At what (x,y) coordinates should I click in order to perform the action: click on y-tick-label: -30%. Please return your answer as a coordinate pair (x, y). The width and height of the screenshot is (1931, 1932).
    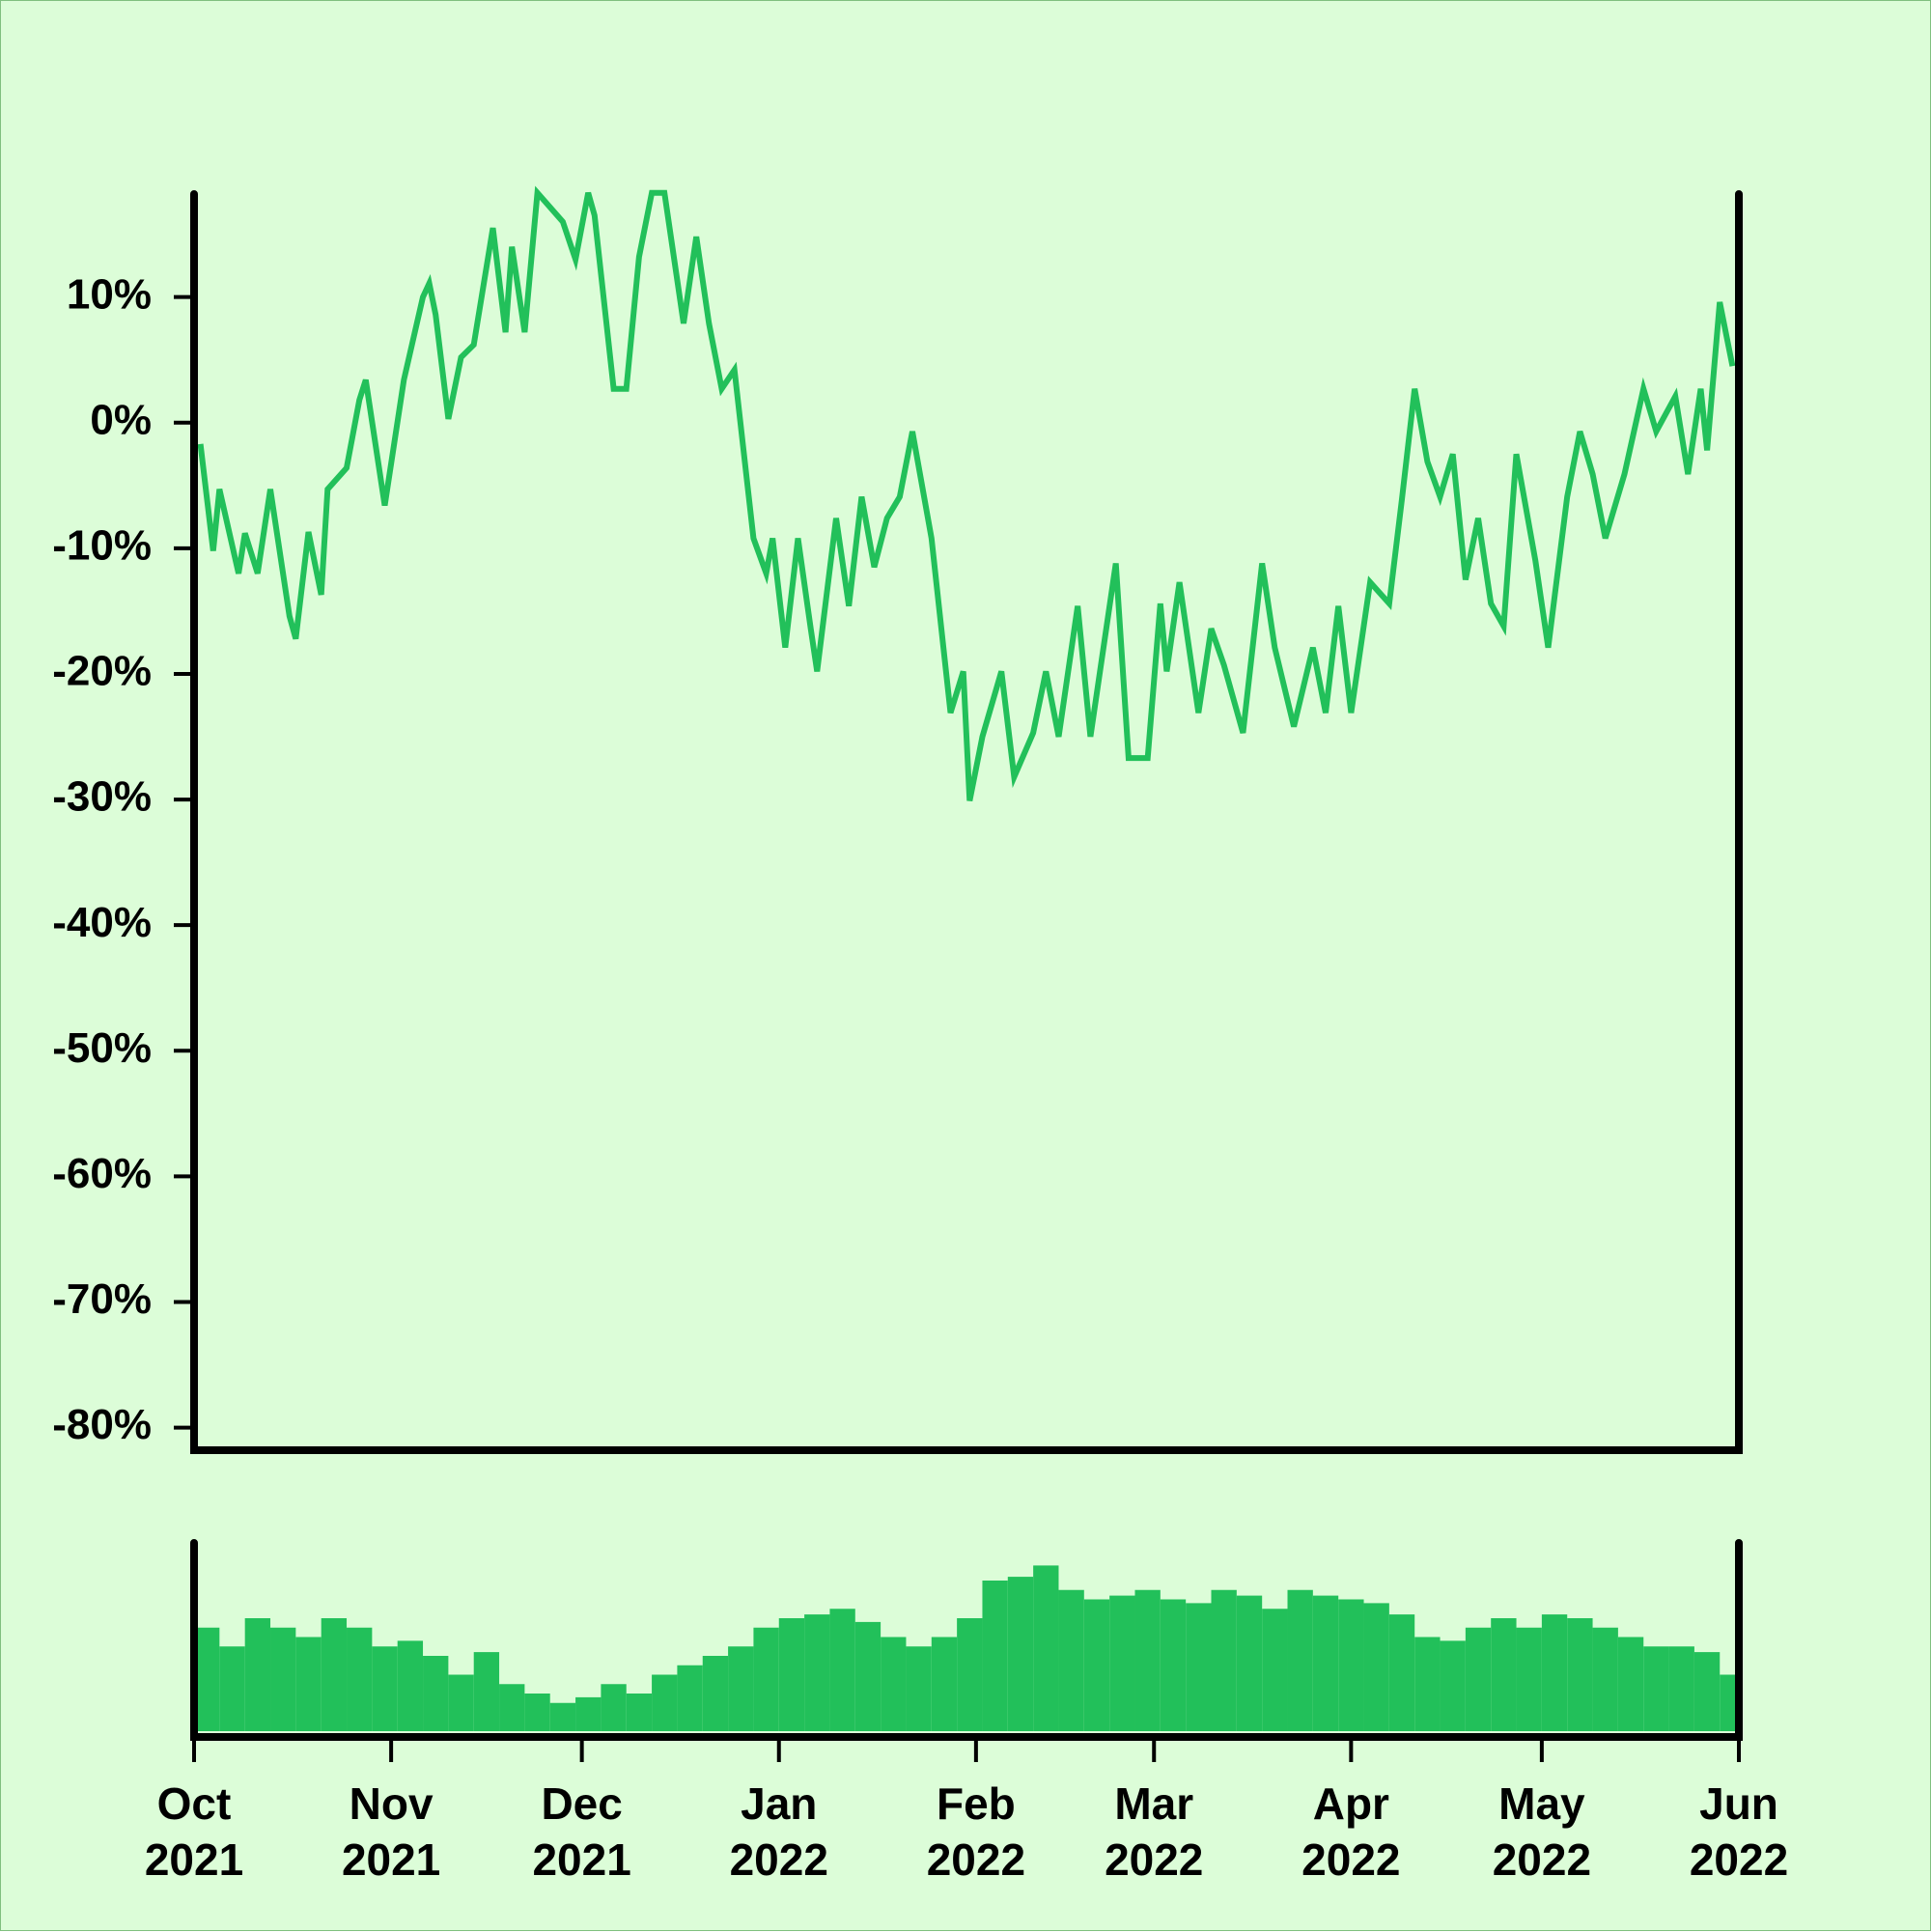
    Looking at the image, I should click on (102, 797).